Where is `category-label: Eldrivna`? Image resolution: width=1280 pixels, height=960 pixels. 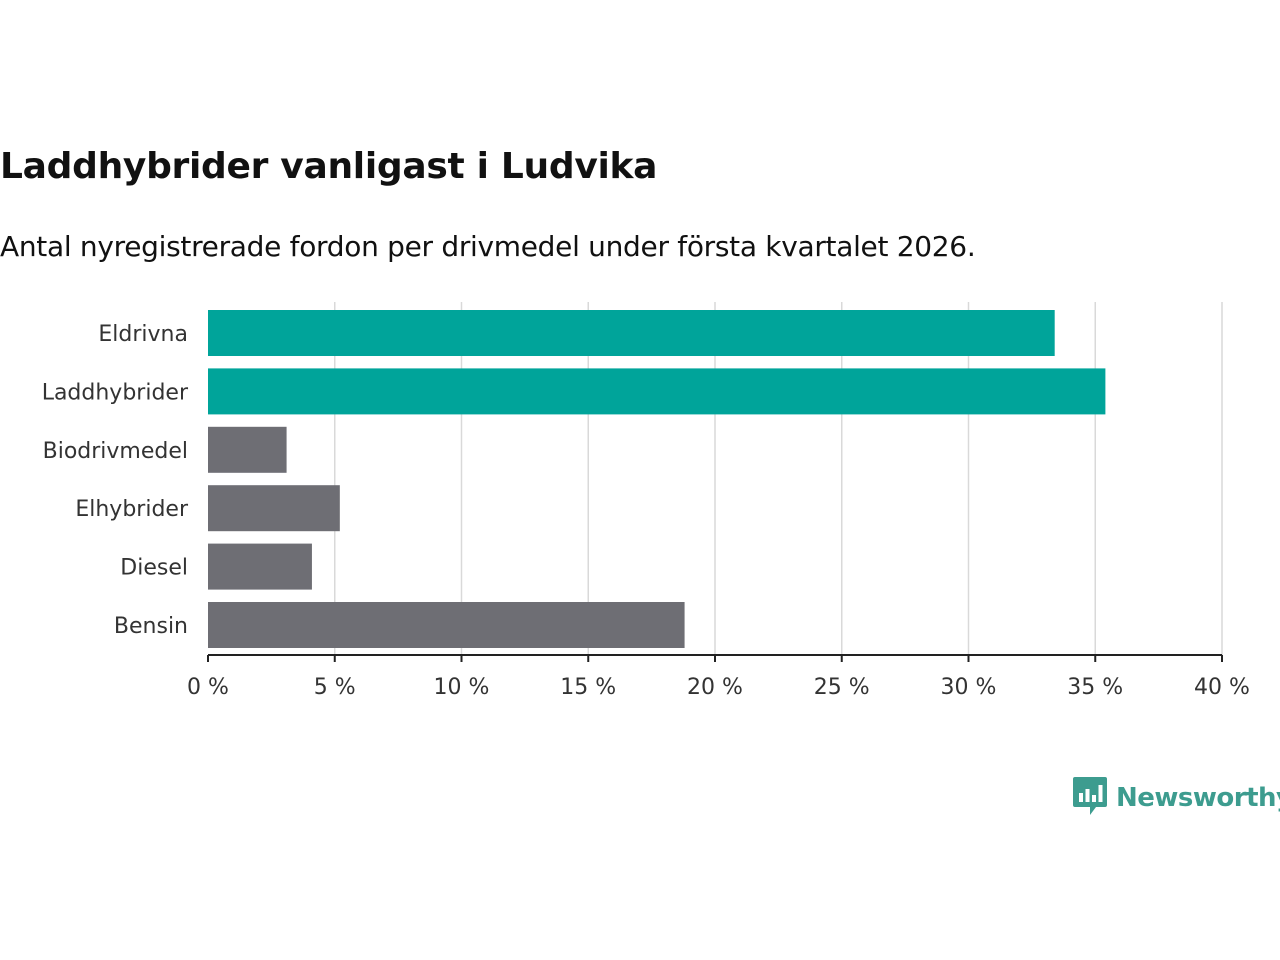 category-label: Eldrivna is located at coordinates (143, 334).